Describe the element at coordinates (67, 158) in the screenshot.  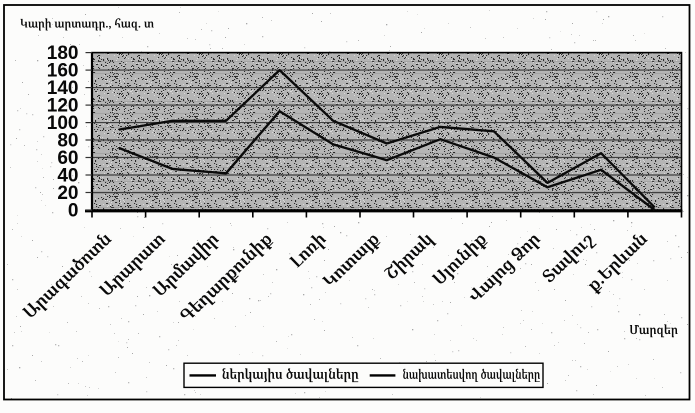
I see `svg-text: 60` at that location.